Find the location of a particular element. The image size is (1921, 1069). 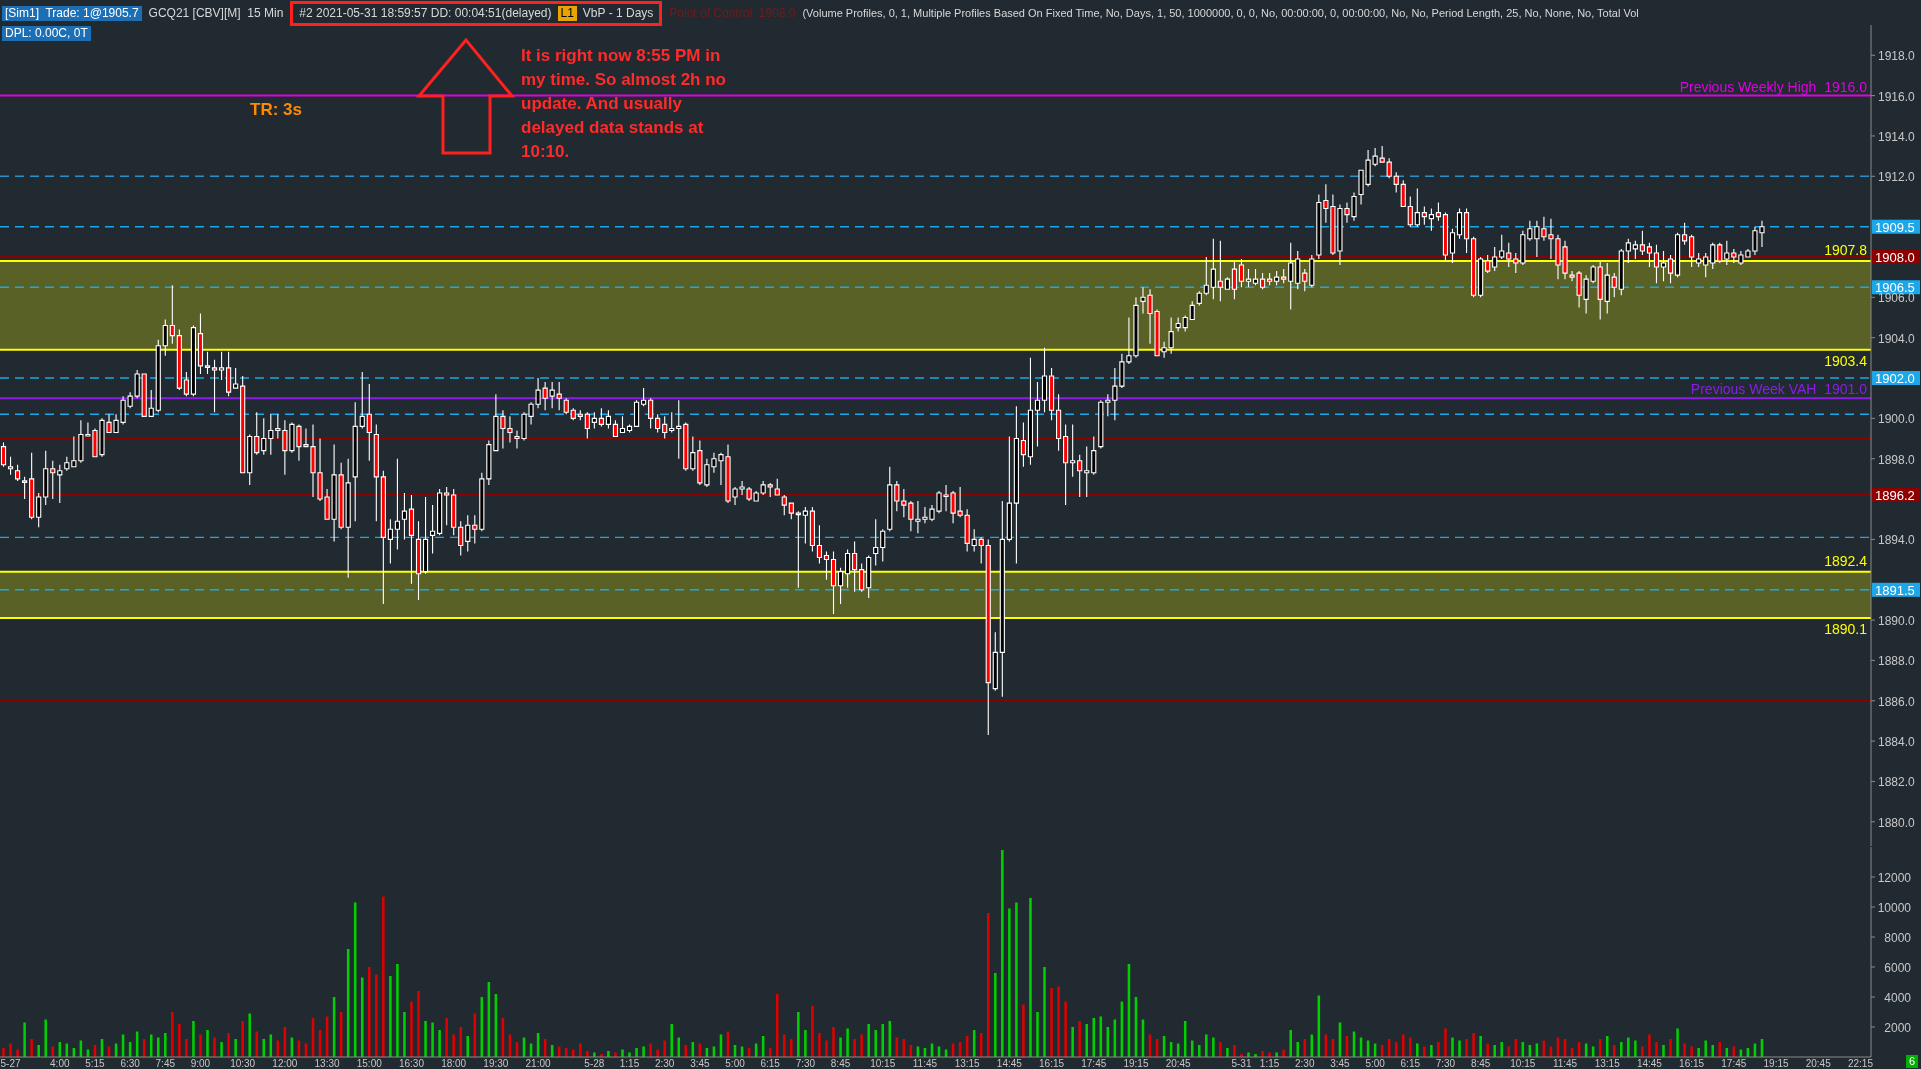

ref-line-label: 1902.0 is located at coordinates (1895, 379).